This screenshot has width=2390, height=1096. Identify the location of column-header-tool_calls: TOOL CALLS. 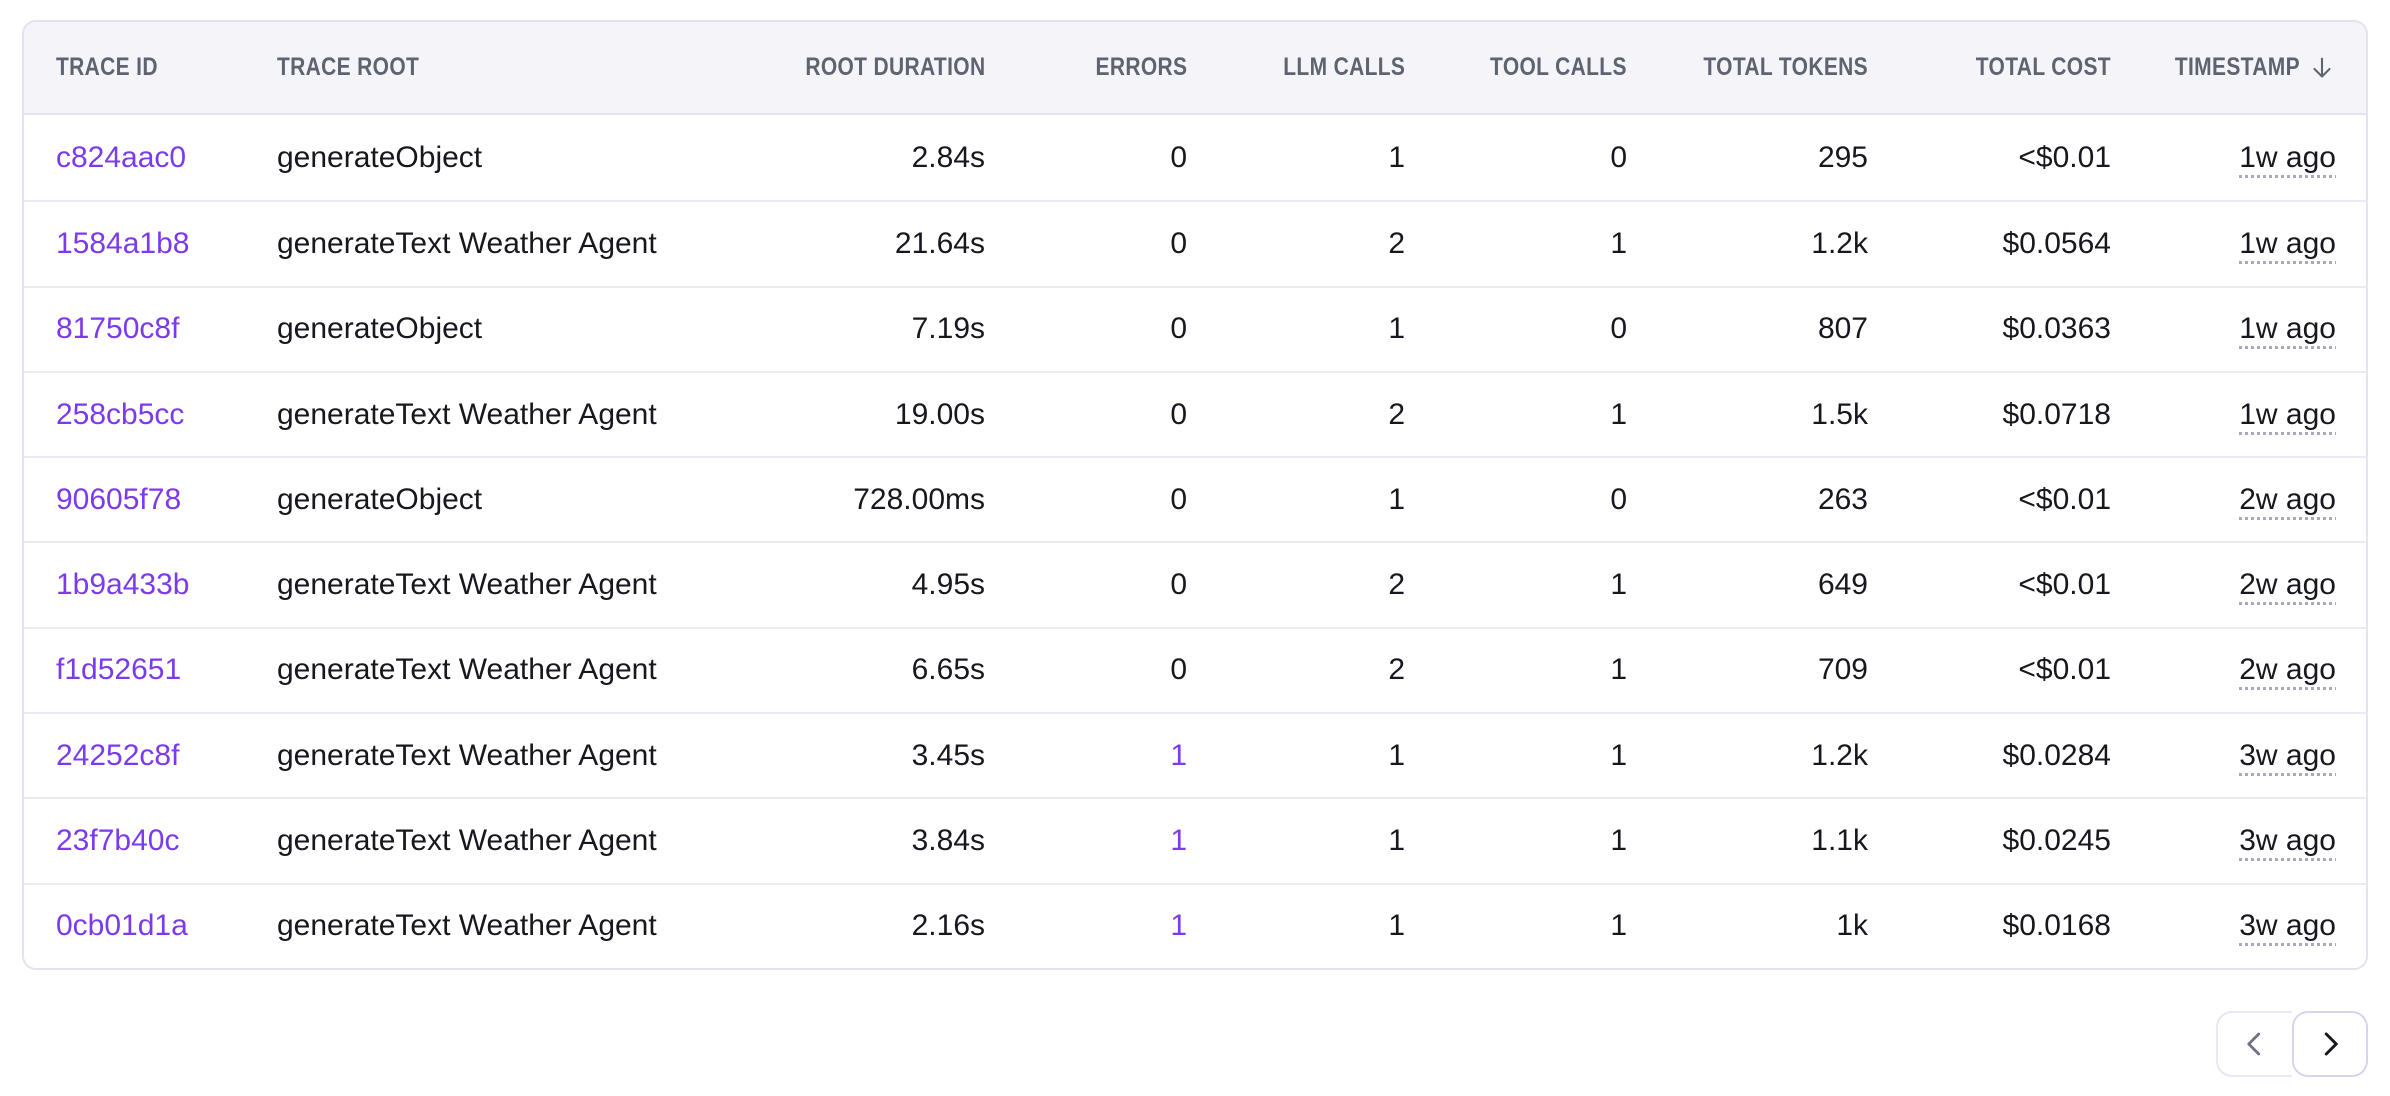
(1516, 68).